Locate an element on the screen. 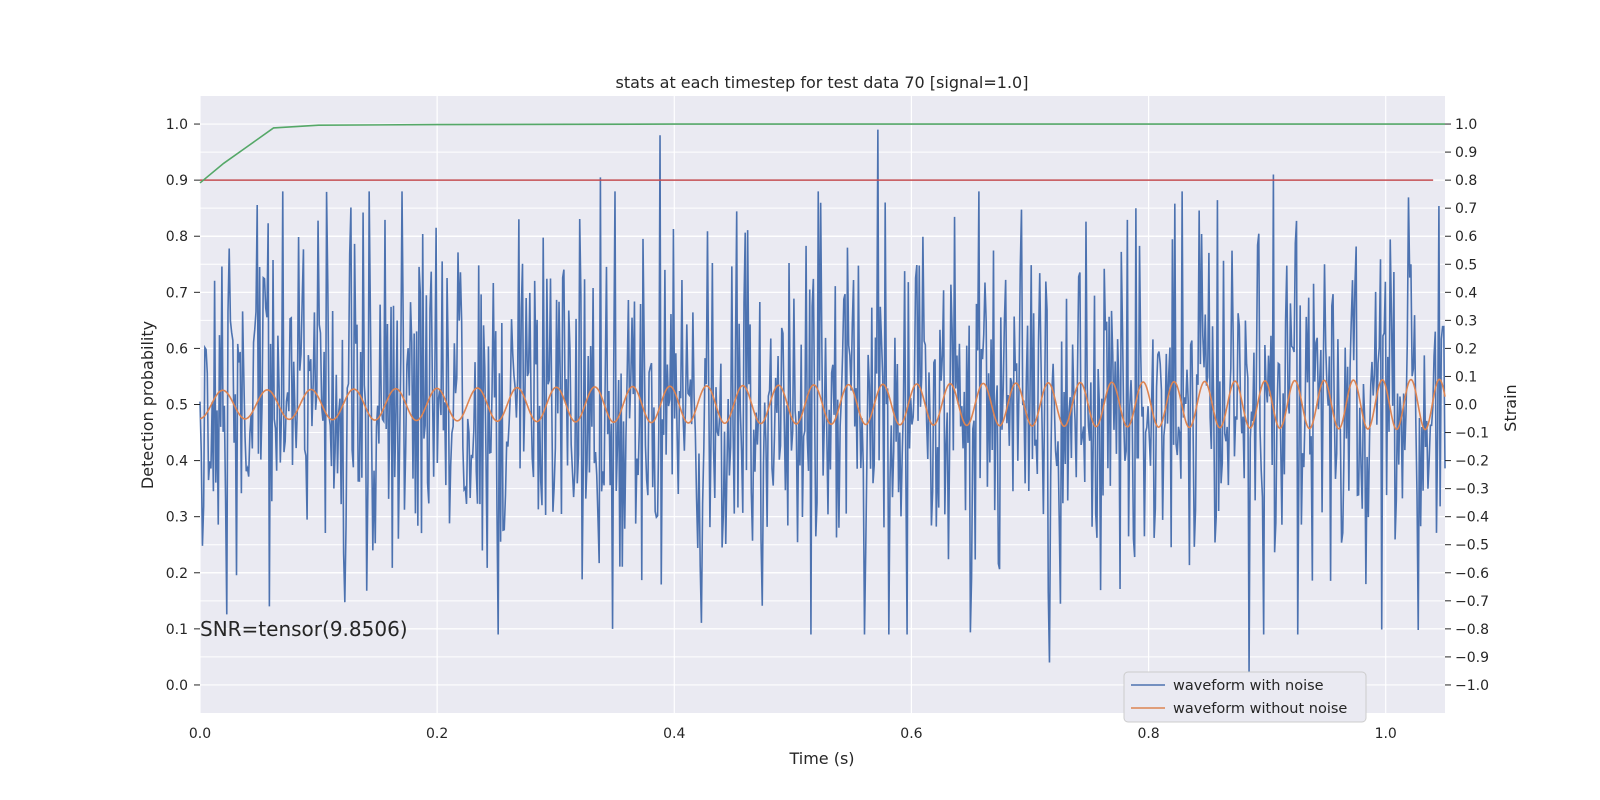 Image resolution: width=1600 pixels, height=800 pixels. series-waveform-without-noise is located at coordinates (822, 404).